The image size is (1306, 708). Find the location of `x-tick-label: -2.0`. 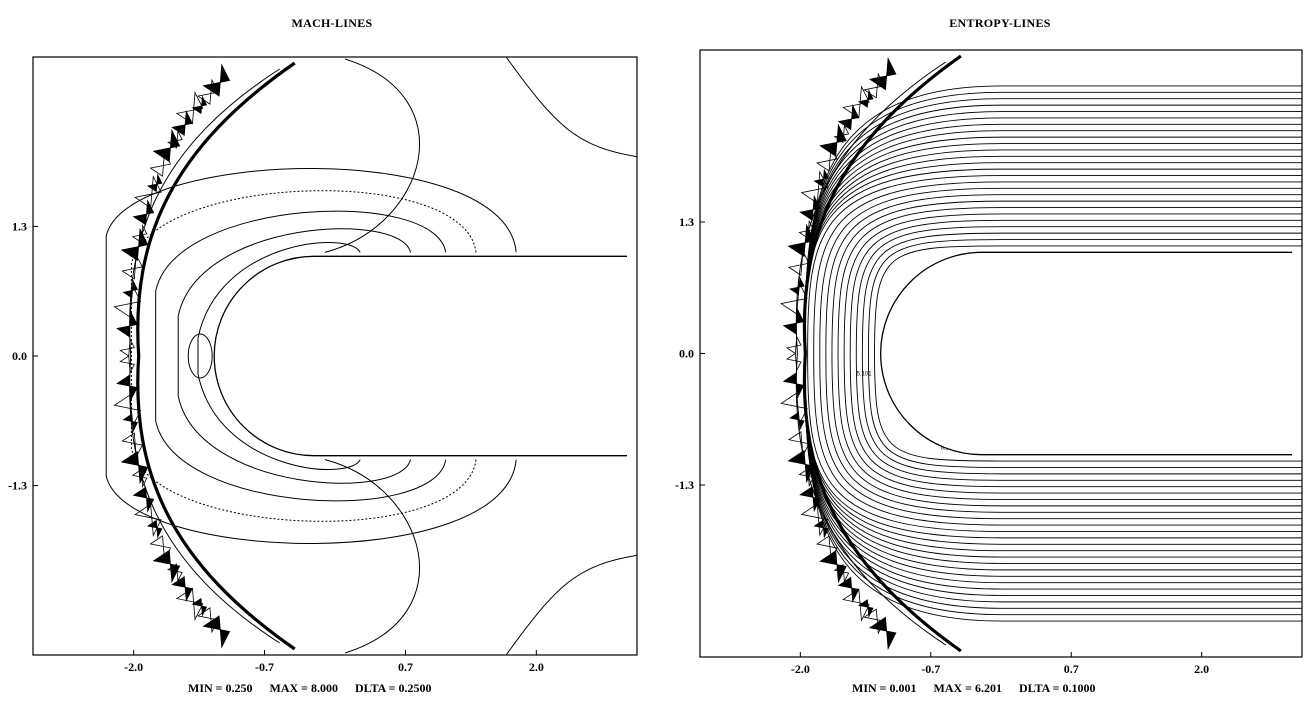

x-tick-label: -2.0 is located at coordinates (800, 669).